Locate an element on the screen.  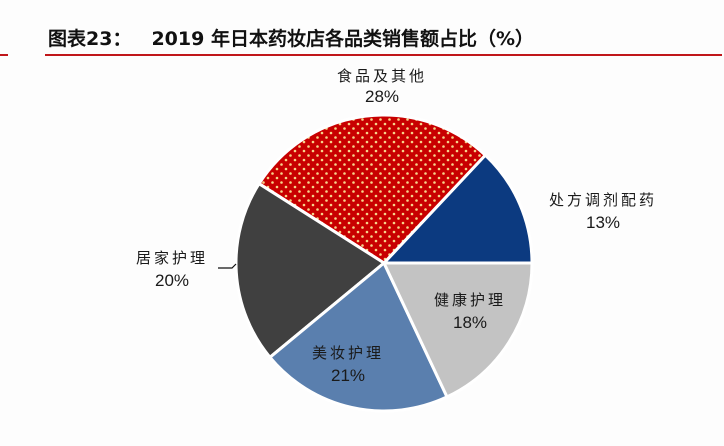
category-label: 食品及其他 is located at coordinates (381, 76).